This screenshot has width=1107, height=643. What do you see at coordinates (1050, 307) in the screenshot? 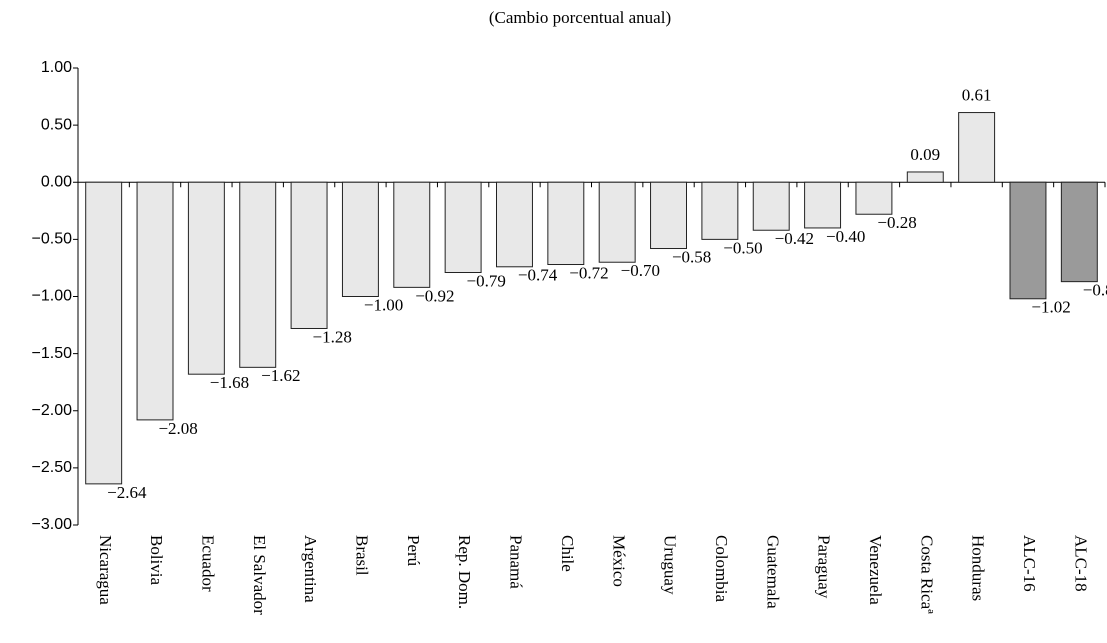
I see `value-label: −1.02` at bounding box center [1050, 307].